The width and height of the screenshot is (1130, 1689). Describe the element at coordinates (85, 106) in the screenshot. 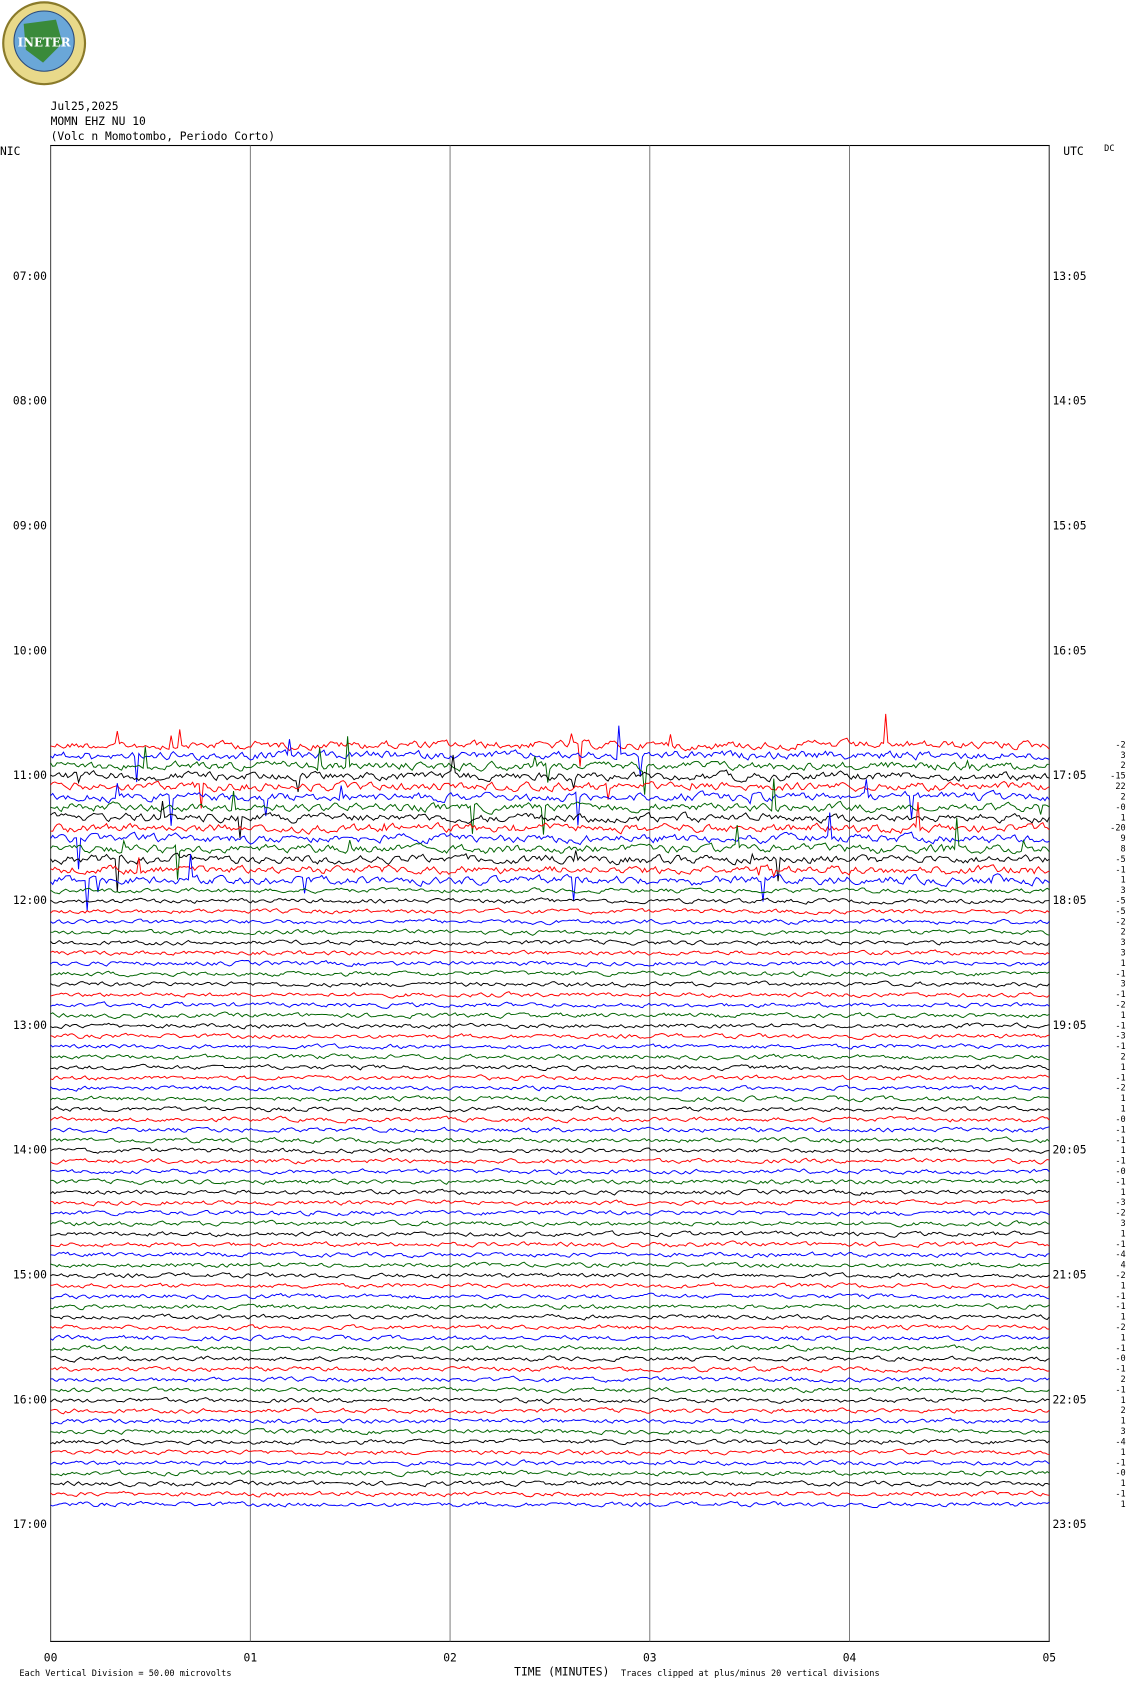

I see `title-line: Jul25,2025` at that location.